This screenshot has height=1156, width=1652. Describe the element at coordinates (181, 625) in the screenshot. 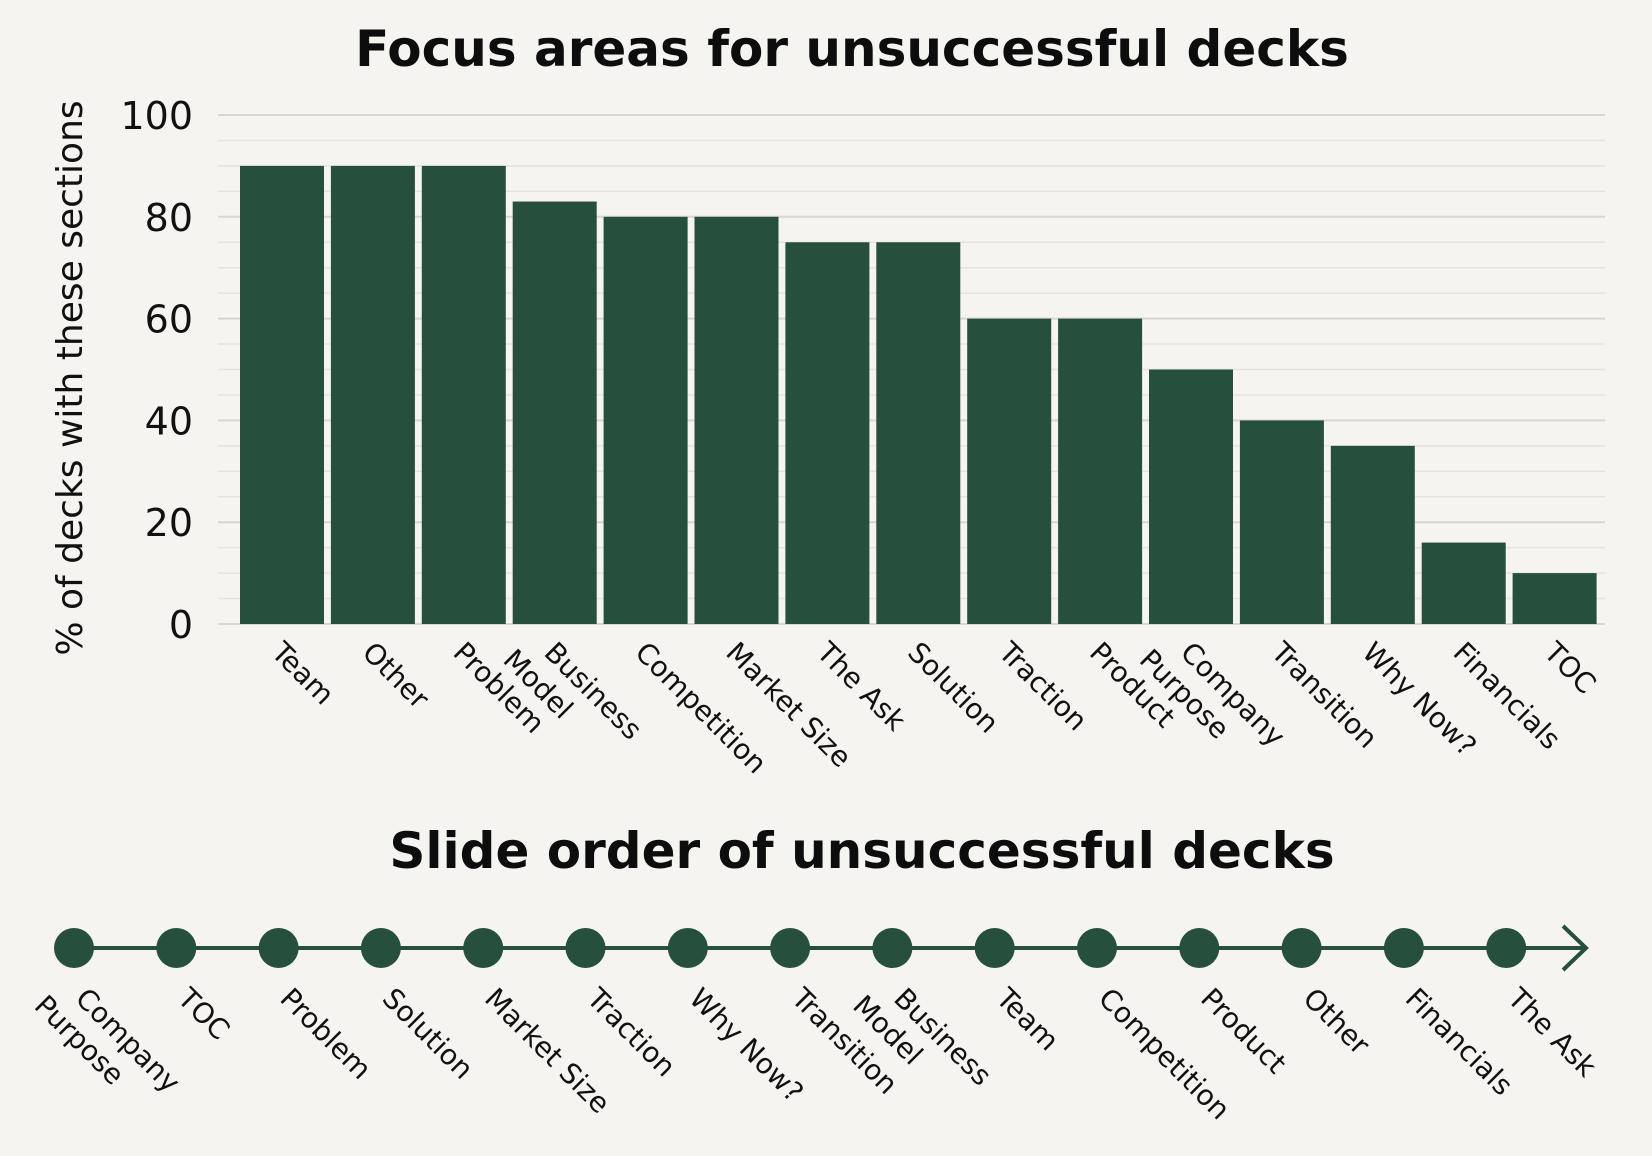

I see `y-tick-label: 0` at that location.